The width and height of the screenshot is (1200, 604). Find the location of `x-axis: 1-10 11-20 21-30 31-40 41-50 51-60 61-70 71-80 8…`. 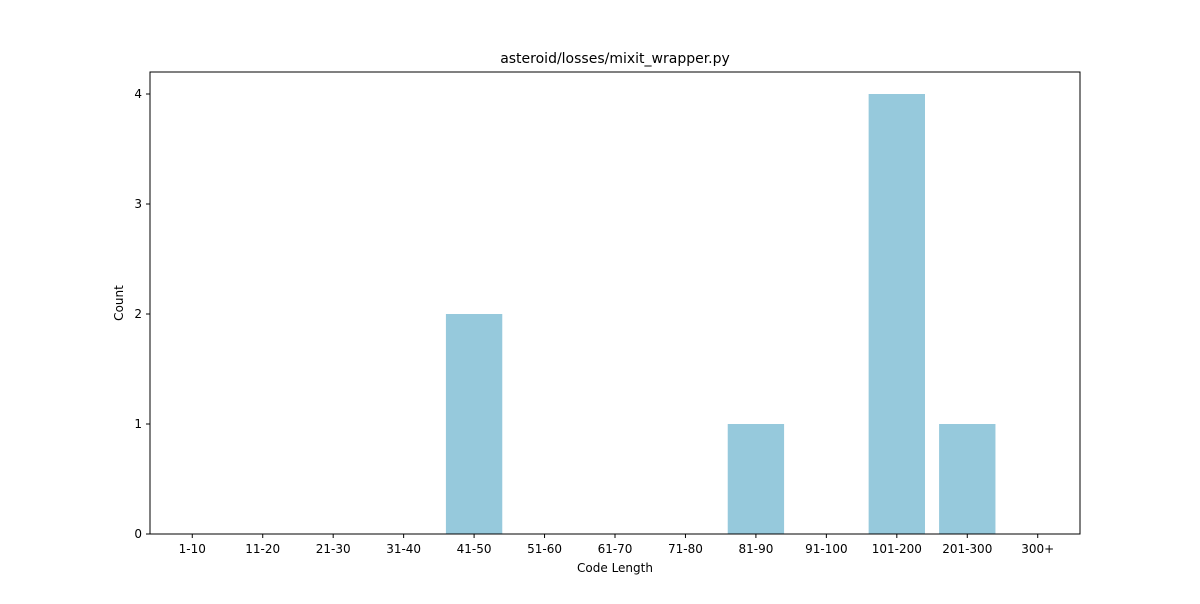

x-axis: 1-10 11-20 21-30 31-40 41-50 51-60 61-70 71-80 8… is located at coordinates (616, 545).